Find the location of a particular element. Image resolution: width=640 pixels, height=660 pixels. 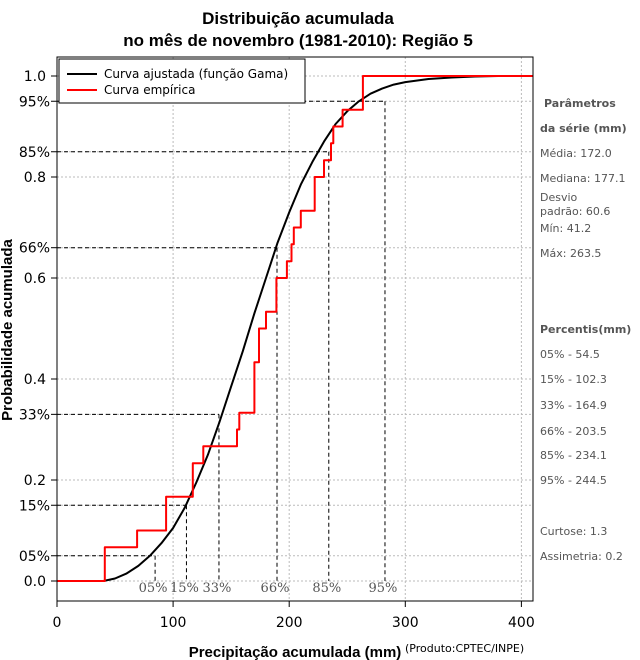

percentil-95: 95% - 244.5 is located at coordinates (573, 480).